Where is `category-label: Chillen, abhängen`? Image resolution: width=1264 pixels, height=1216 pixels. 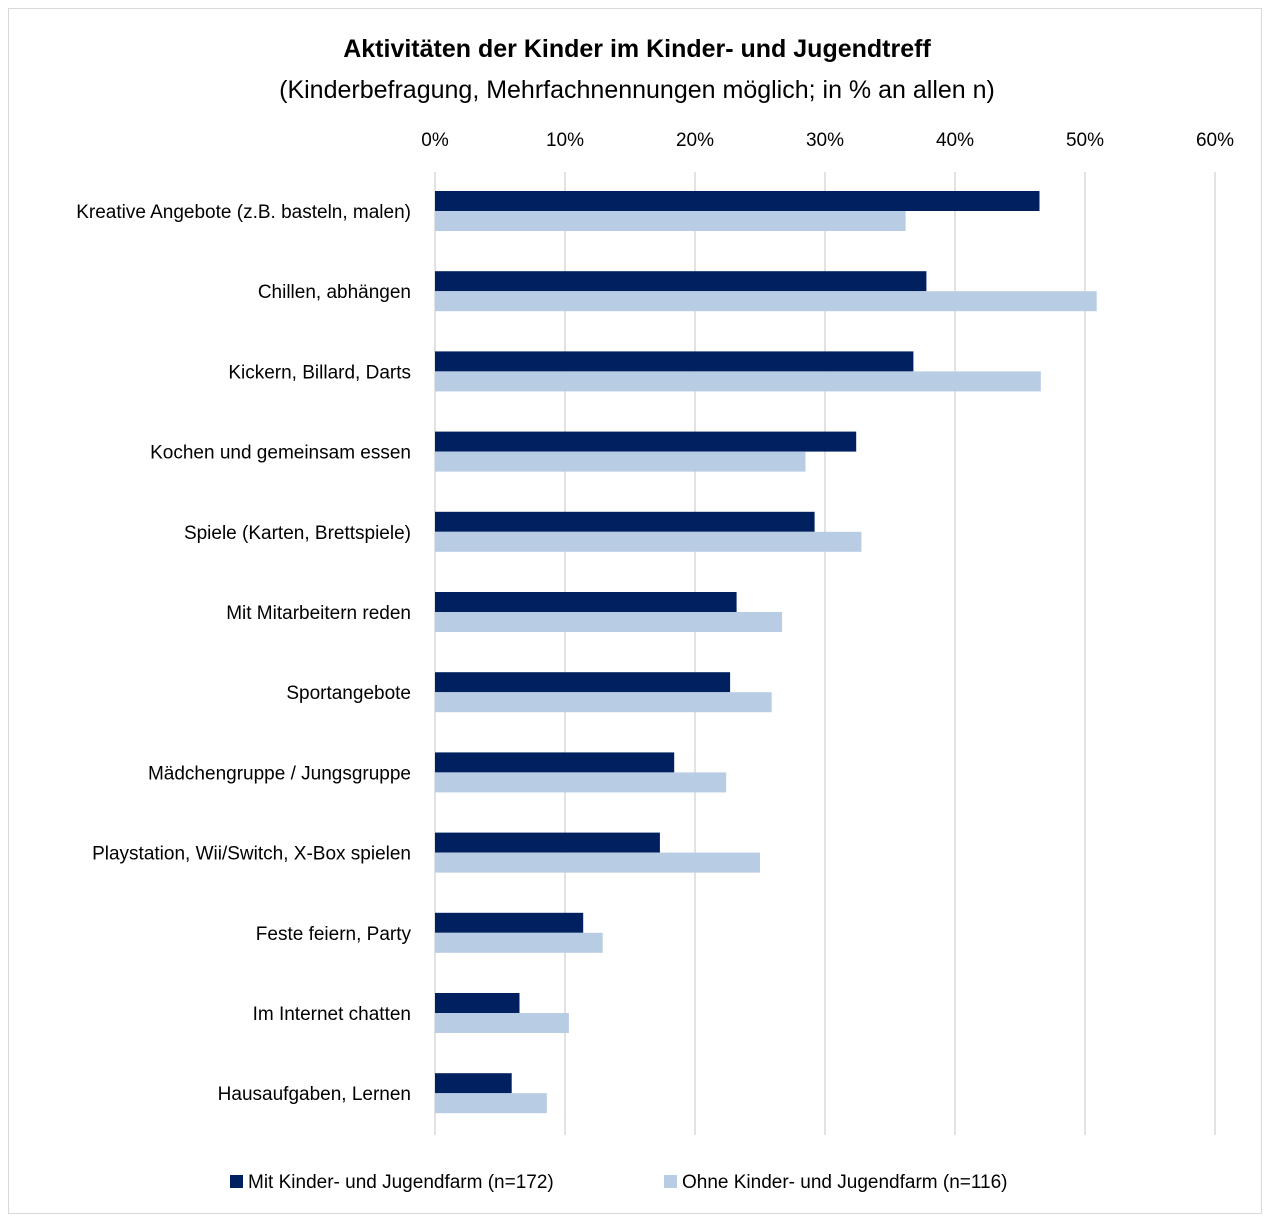 category-label: Chillen, abhängen is located at coordinates (334, 292).